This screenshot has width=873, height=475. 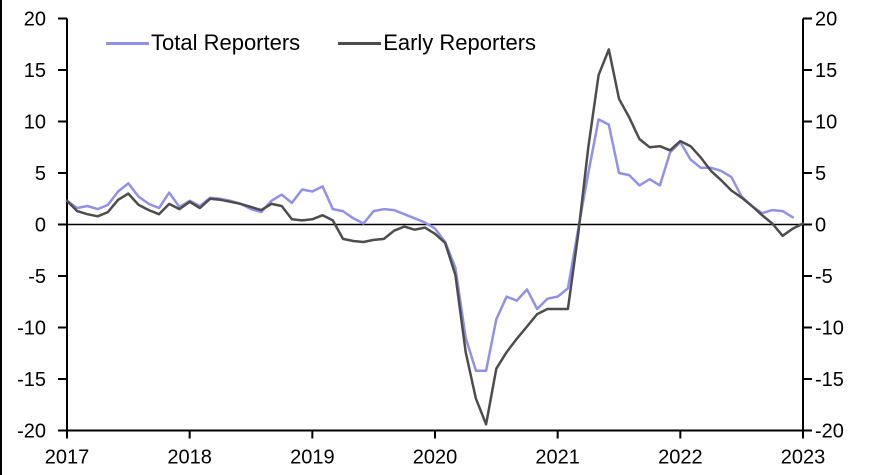 What do you see at coordinates (826, 71) in the screenshot?
I see `y-tick-label-right: 15` at bounding box center [826, 71].